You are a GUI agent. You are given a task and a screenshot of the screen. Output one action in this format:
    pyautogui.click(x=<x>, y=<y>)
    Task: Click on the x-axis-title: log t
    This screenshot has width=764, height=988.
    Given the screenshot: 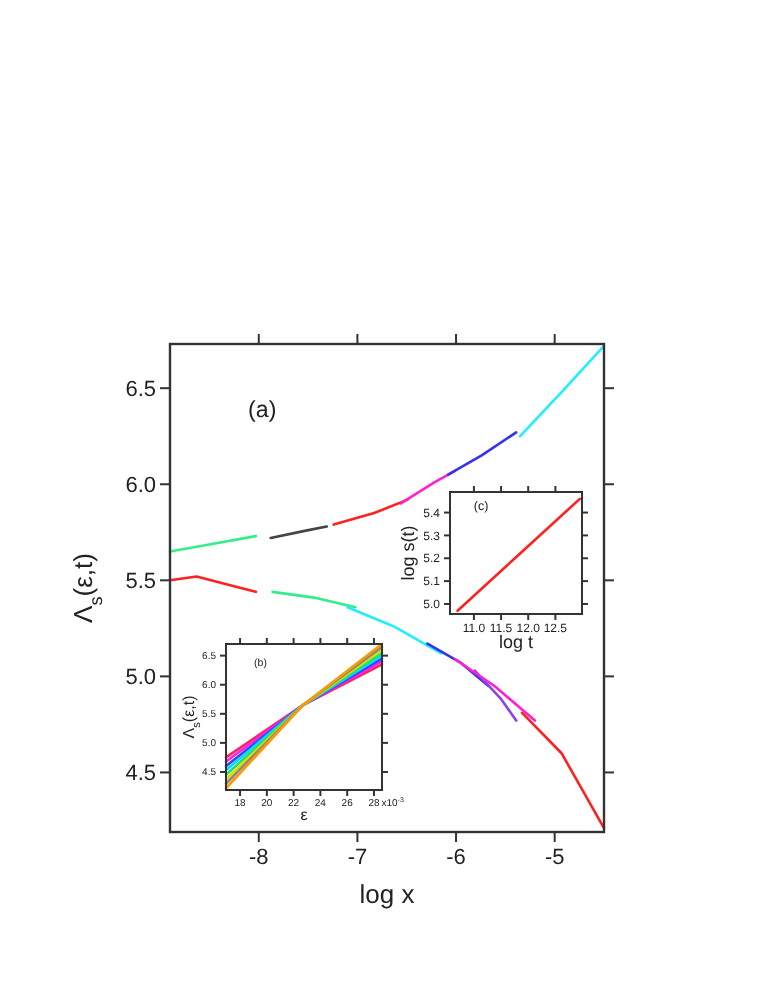 What is the action you would take?
    pyautogui.click(x=516, y=642)
    